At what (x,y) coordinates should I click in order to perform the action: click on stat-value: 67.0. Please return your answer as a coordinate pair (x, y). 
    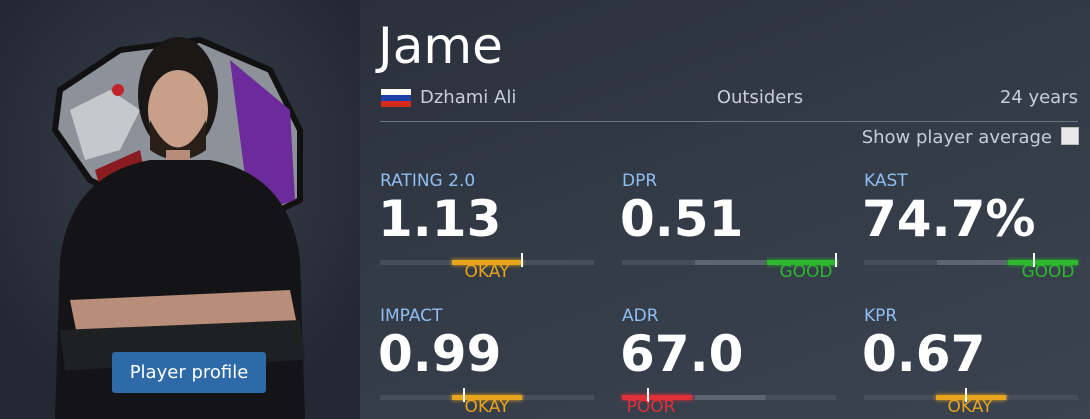
    Looking at the image, I should click on (682, 354).